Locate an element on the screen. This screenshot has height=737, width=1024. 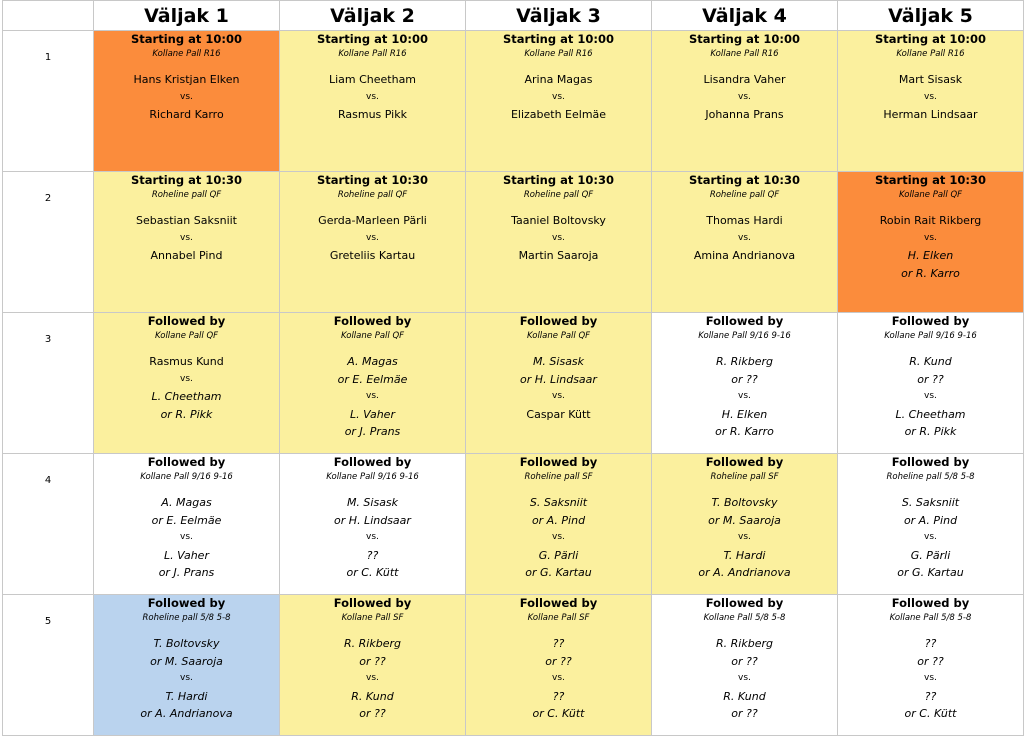
player-two: or G. Kartau is located at coordinates (558, 573).